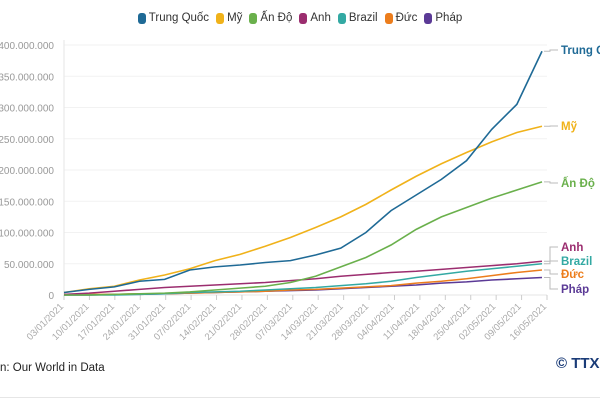  I want to click on y-tick-label: 300.000.000, so click(27, 109).